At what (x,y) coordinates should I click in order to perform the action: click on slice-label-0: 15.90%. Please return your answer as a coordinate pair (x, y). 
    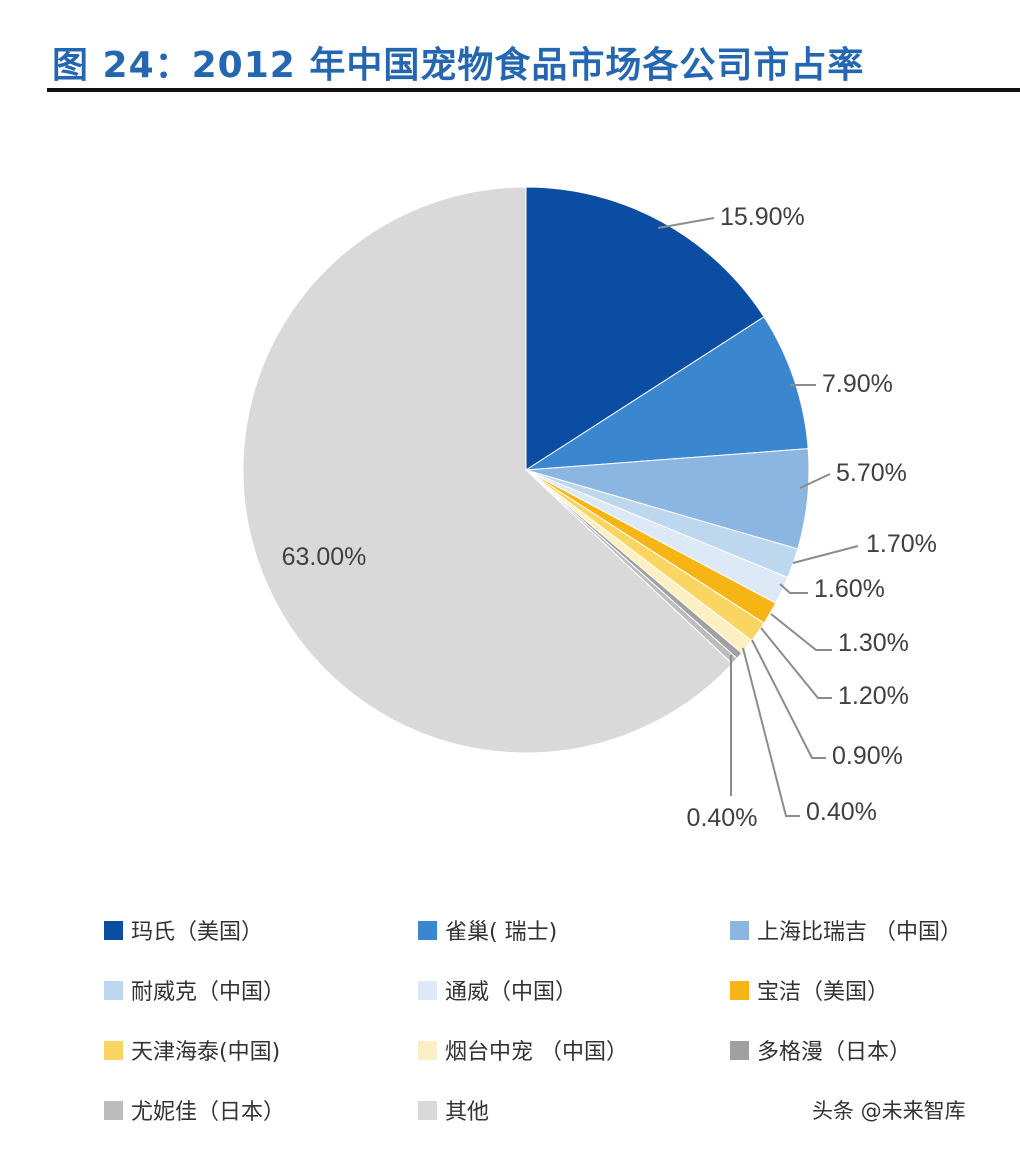
    Looking at the image, I should click on (762, 217).